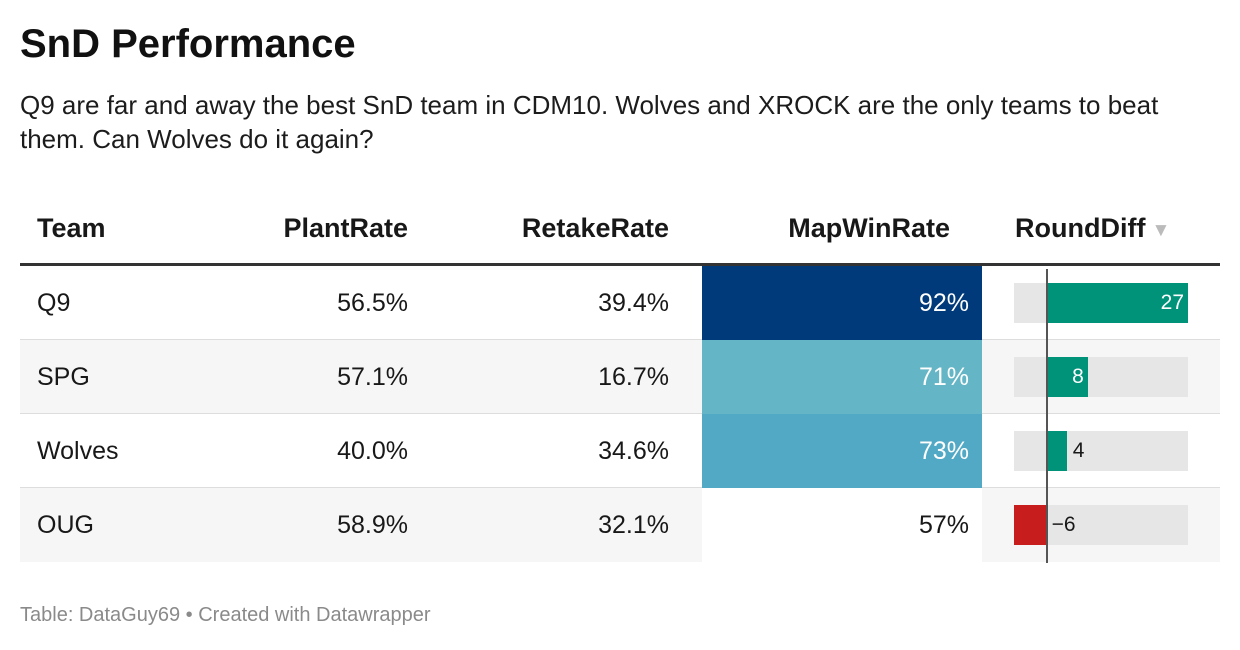 The height and width of the screenshot is (650, 1240). Describe the element at coordinates (1080, 228) in the screenshot. I see `rounddiff-header-label: RoundDiff` at that location.